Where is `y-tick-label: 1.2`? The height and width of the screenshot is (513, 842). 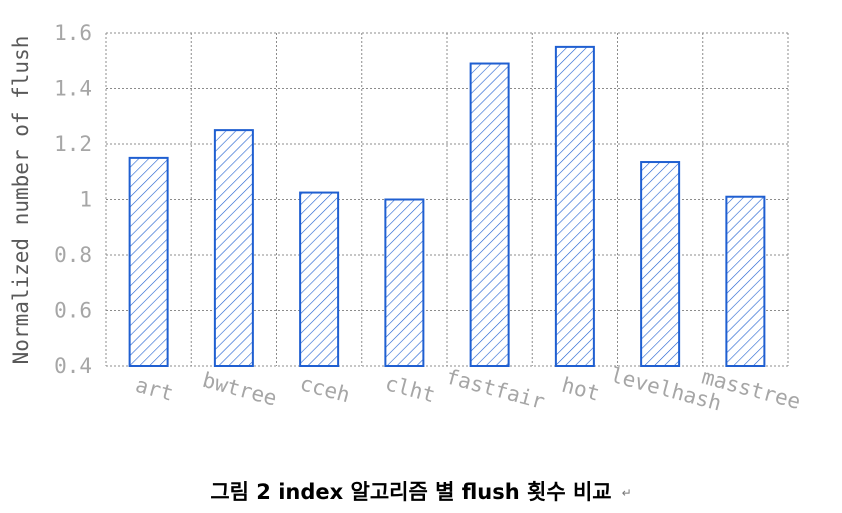
y-tick-label: 1.2 is located at coordinates (73, 144).